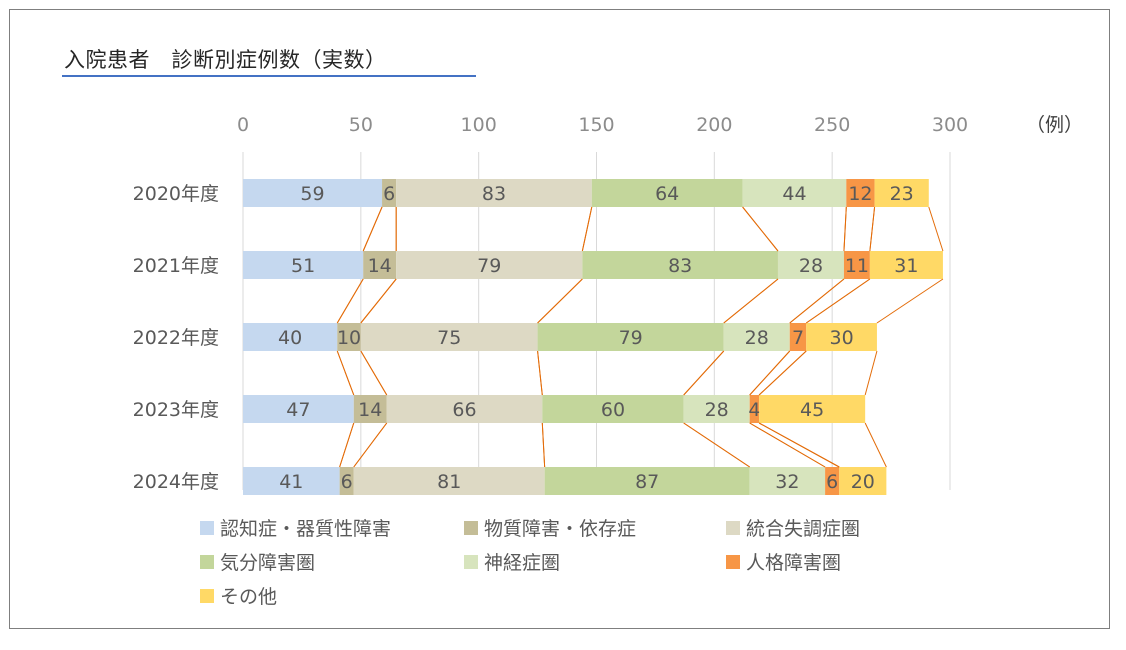  I want to click on title-underline, so click(269, 76).